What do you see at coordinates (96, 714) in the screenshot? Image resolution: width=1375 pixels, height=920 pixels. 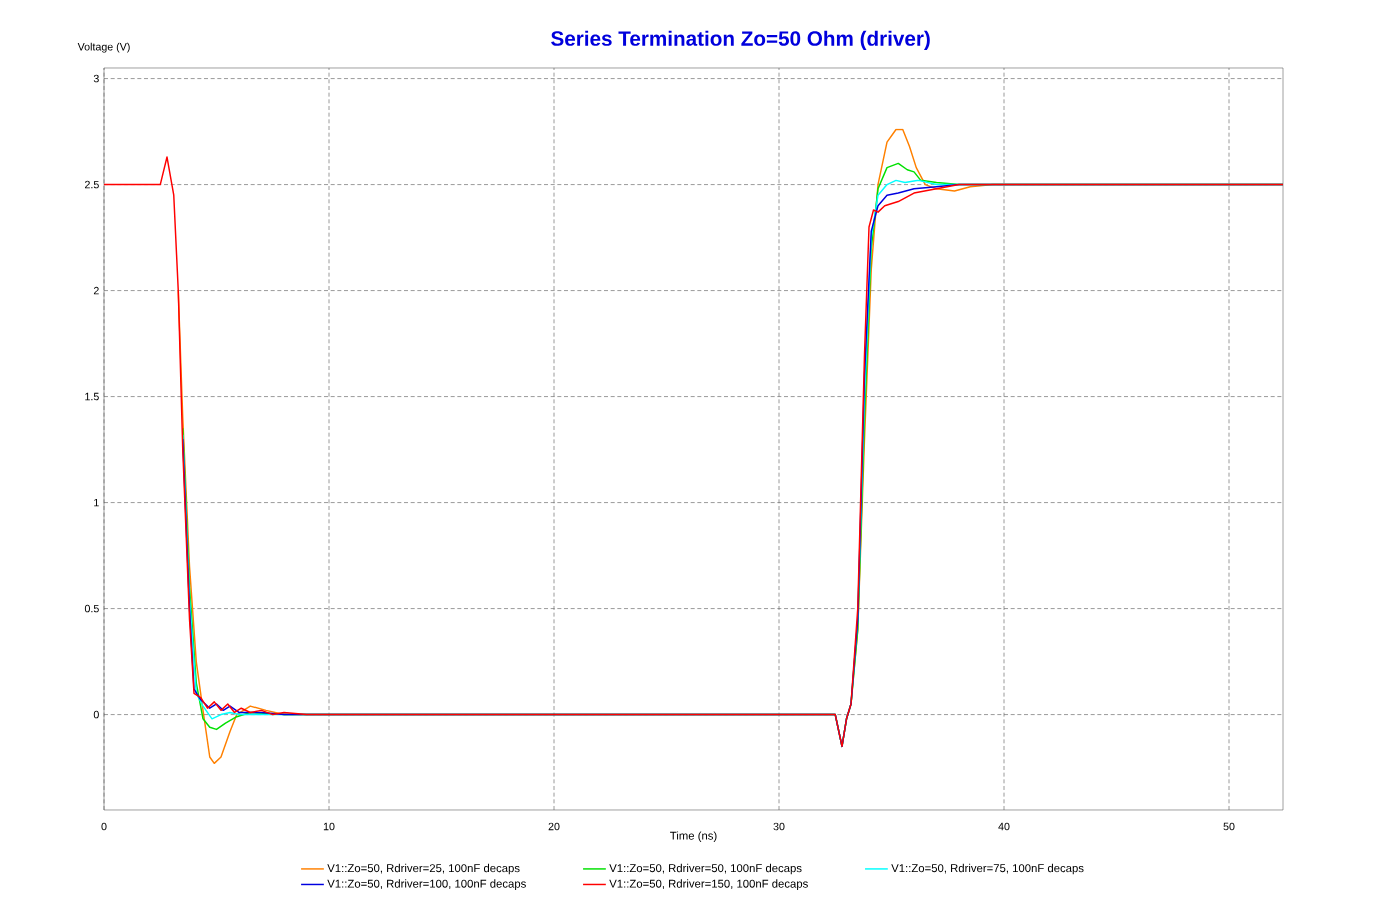 I see `y-tick-label: 0` at bounding box center [96, 714].